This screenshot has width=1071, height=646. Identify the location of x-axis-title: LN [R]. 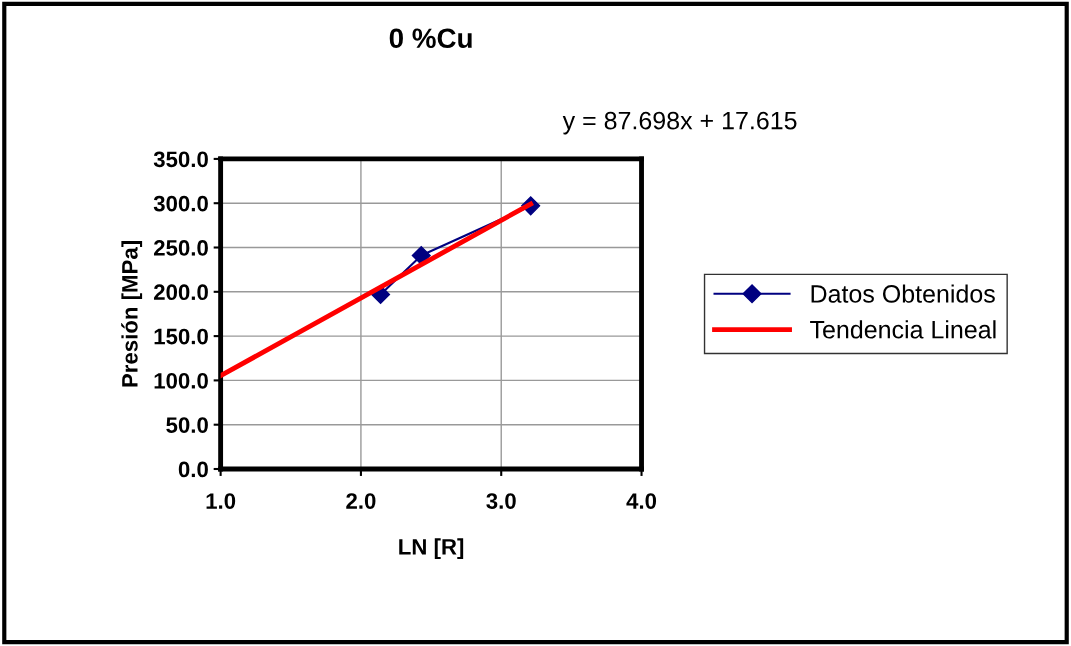
(431, 549).